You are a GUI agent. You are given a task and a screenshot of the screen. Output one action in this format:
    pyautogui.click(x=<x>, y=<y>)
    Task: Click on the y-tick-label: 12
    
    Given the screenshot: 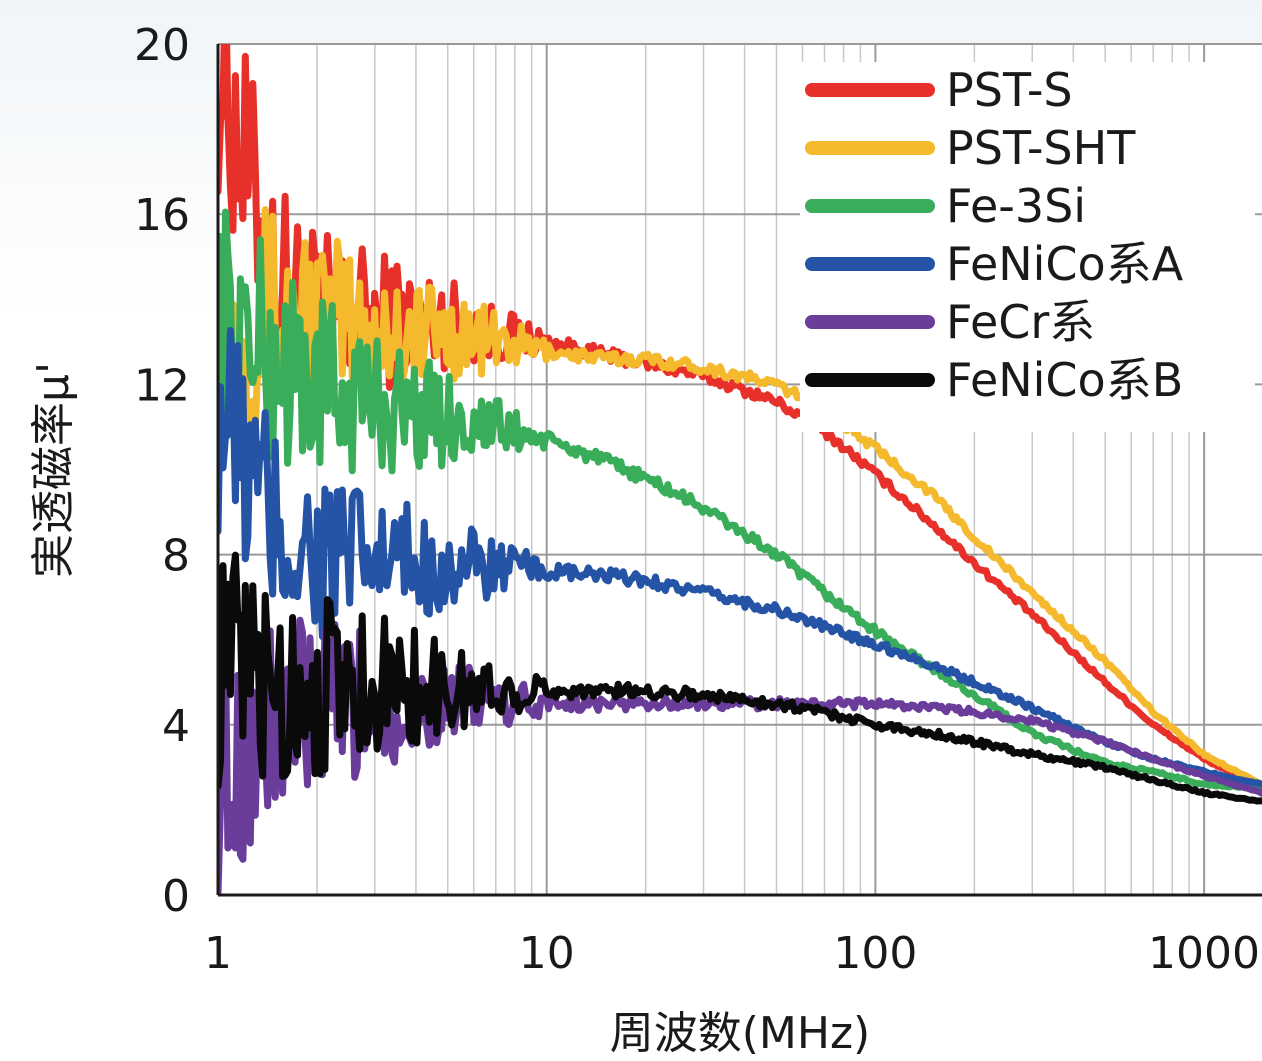 What is the action you would take?
    pyautogui.click(x=162, y=385)
    